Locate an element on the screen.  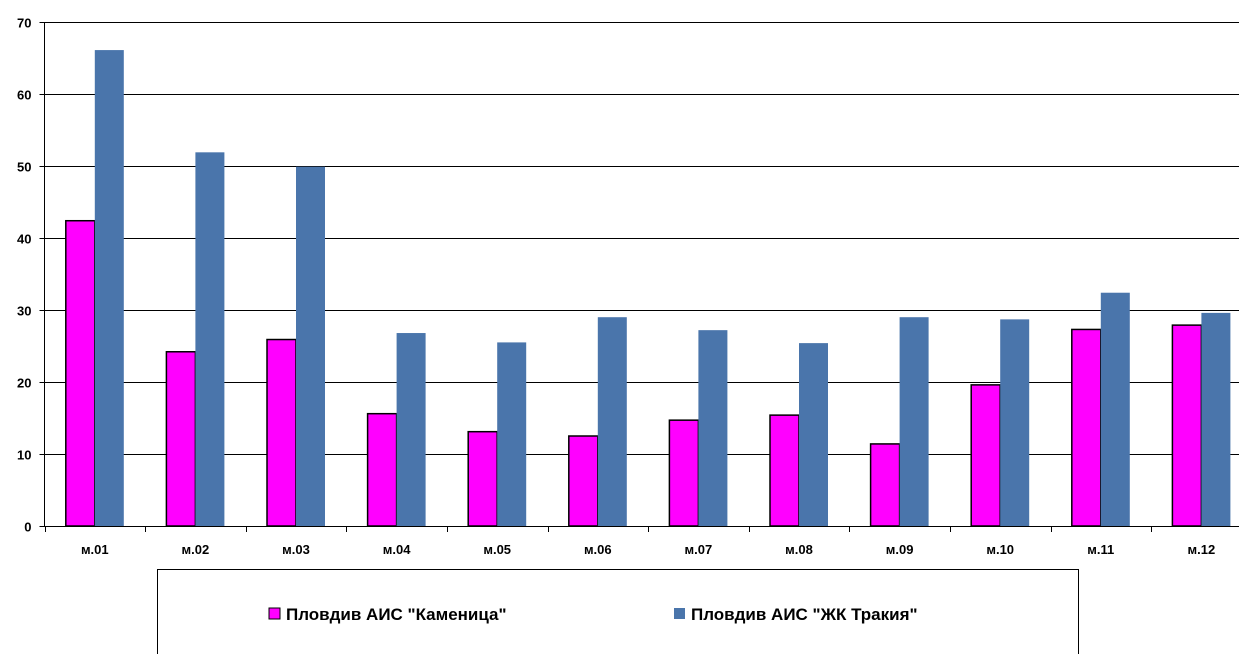
x-tick-label: м.05 is located at coordinates (497, 549).